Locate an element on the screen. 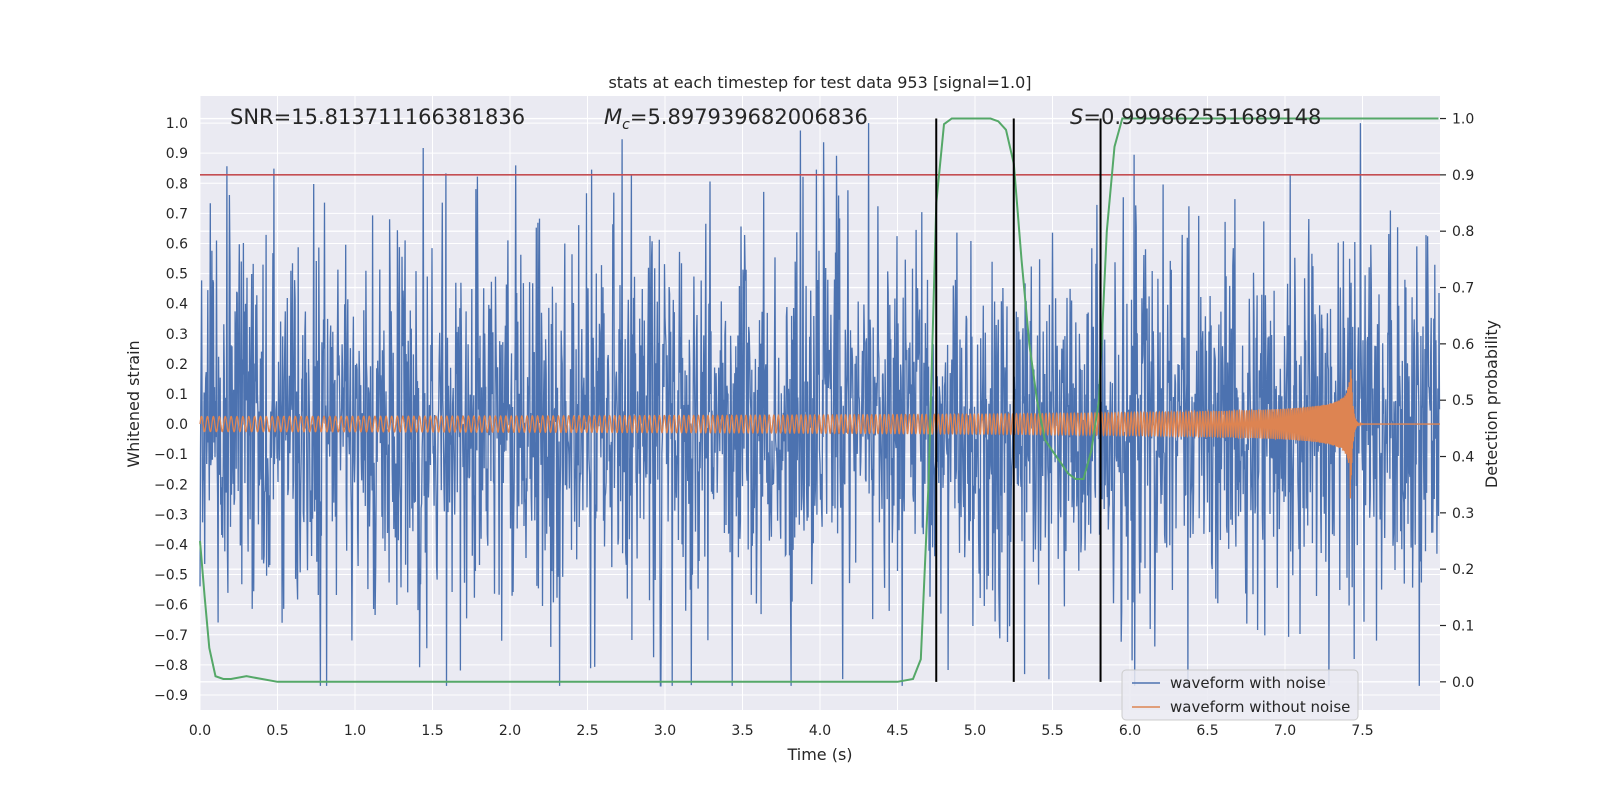  y-tick-label: 0.1 is located at coordinates (177, 395).